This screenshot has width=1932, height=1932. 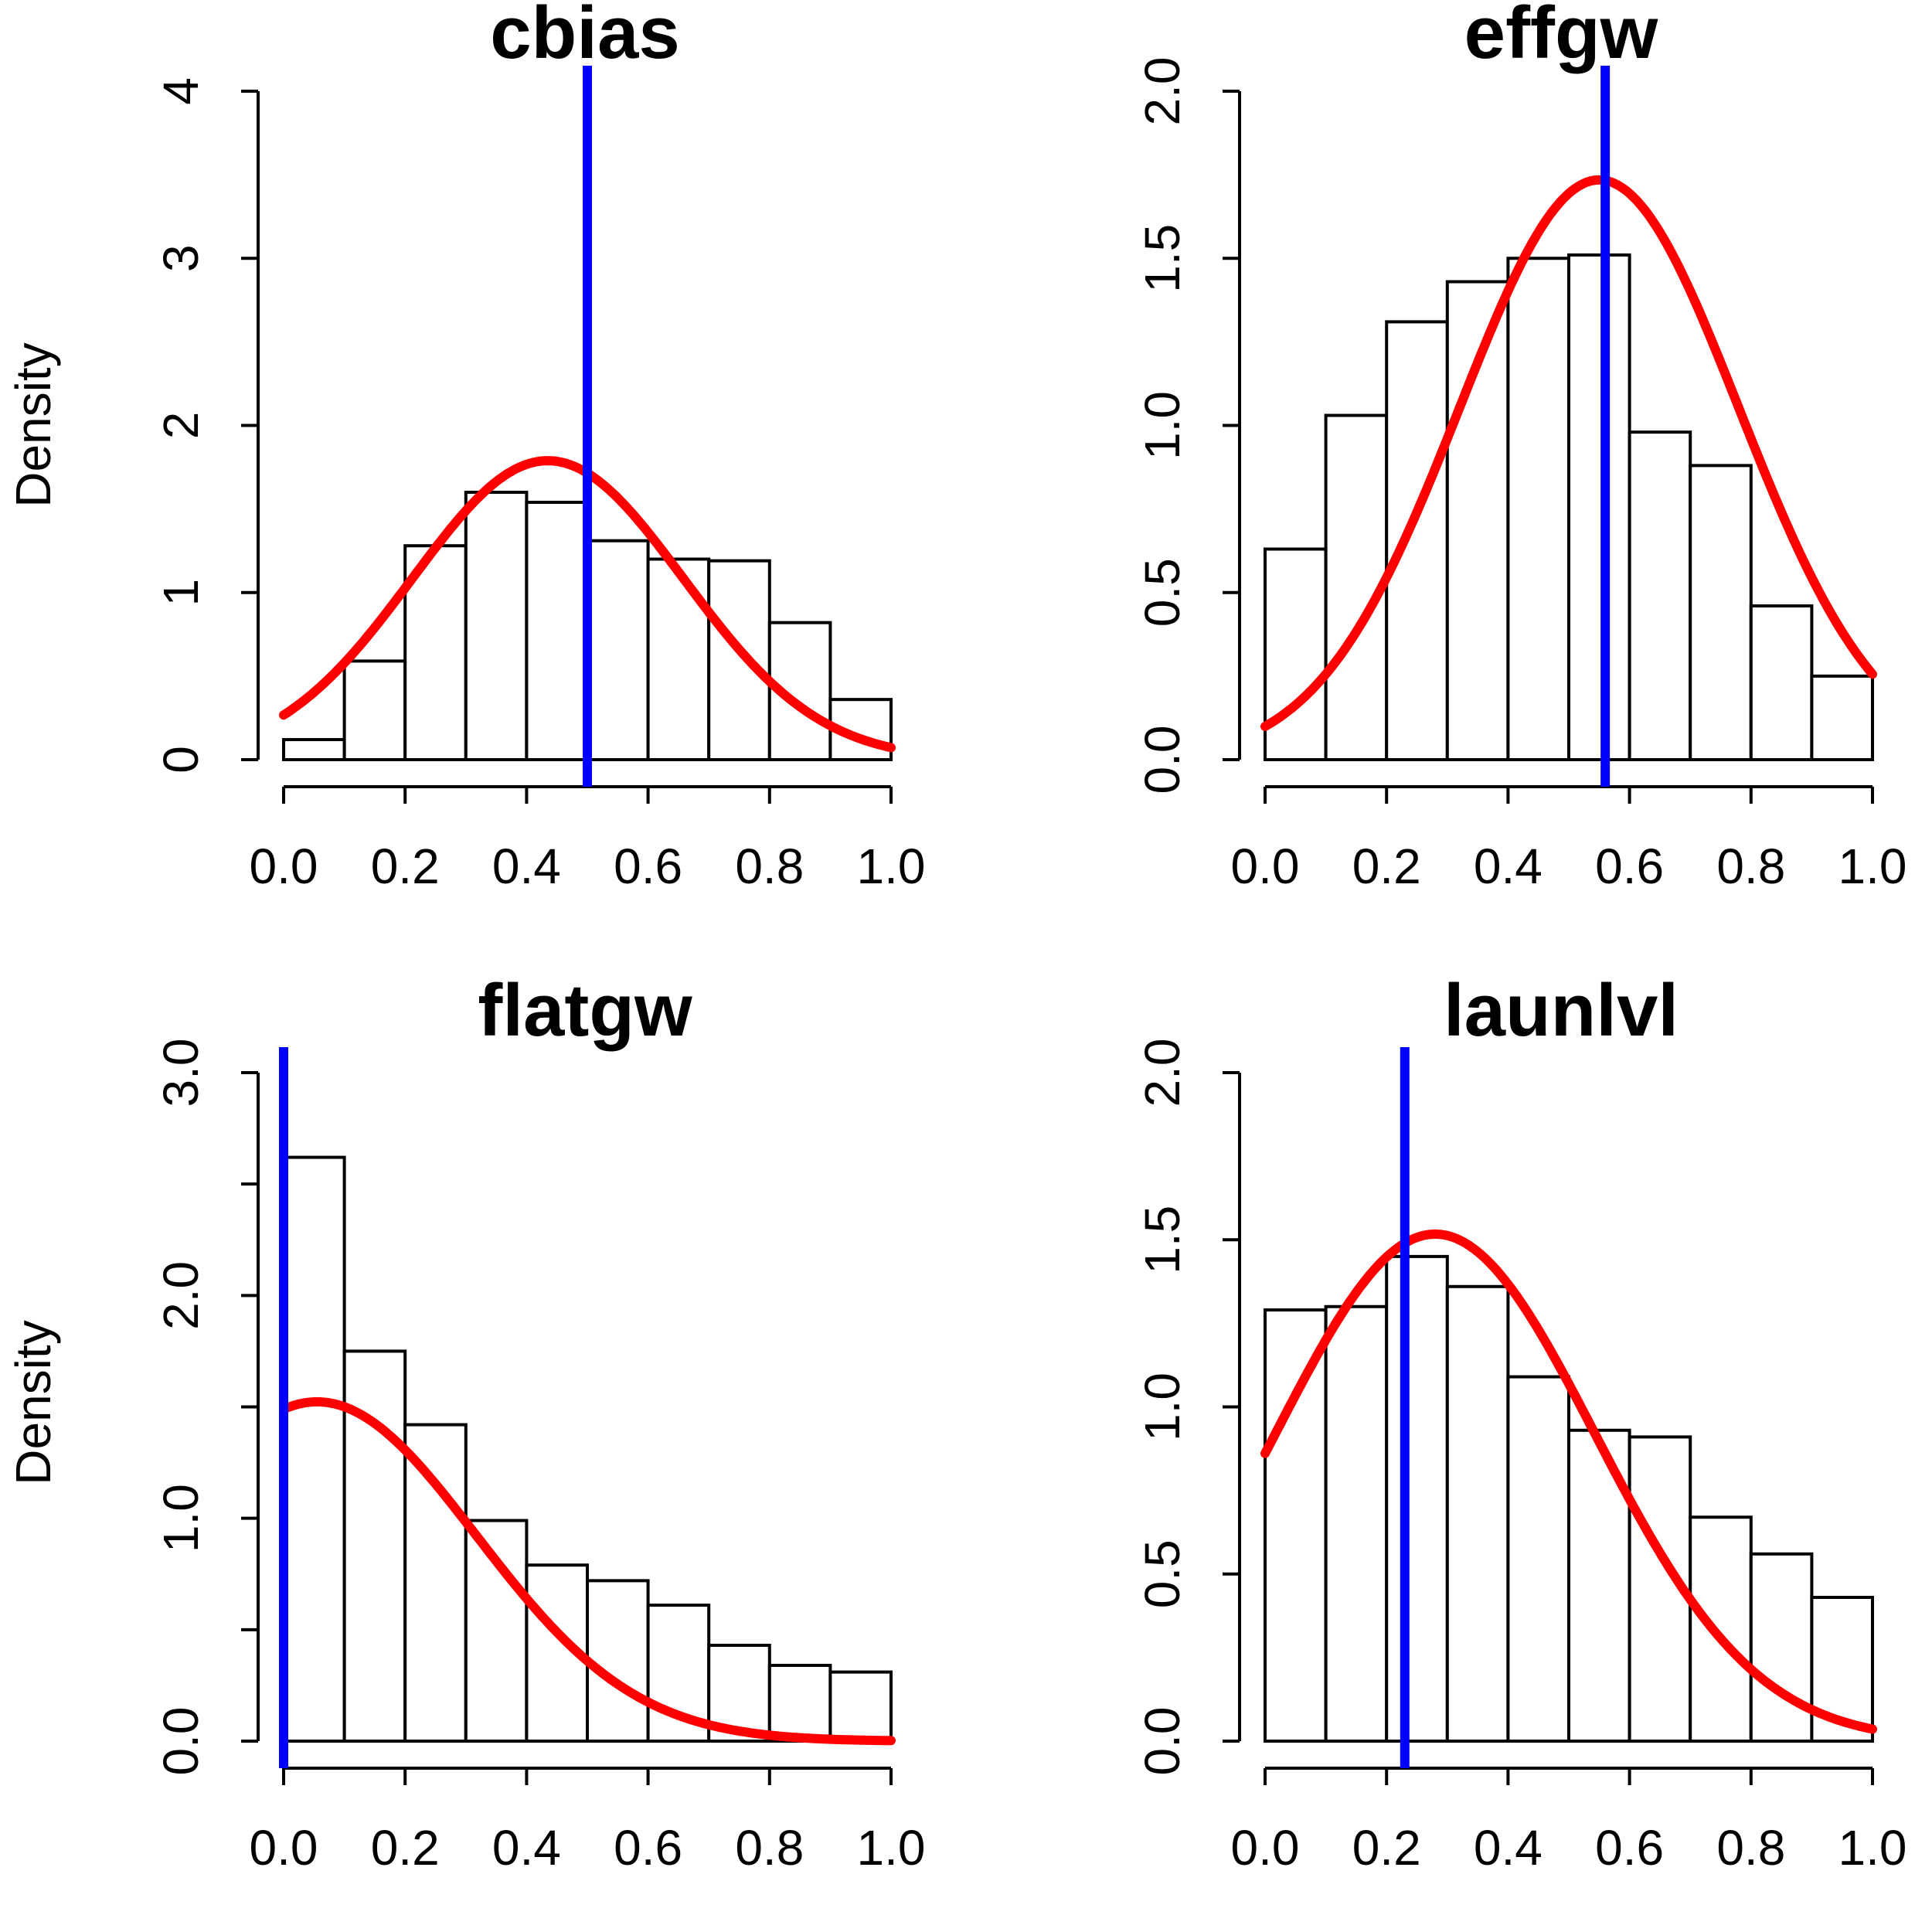 What do you see at coordinates (207, 1407) in the screenshot?
I see `y-axis: 0.0 1.0 2.0 3.0` at bounding box center [207, 1407].